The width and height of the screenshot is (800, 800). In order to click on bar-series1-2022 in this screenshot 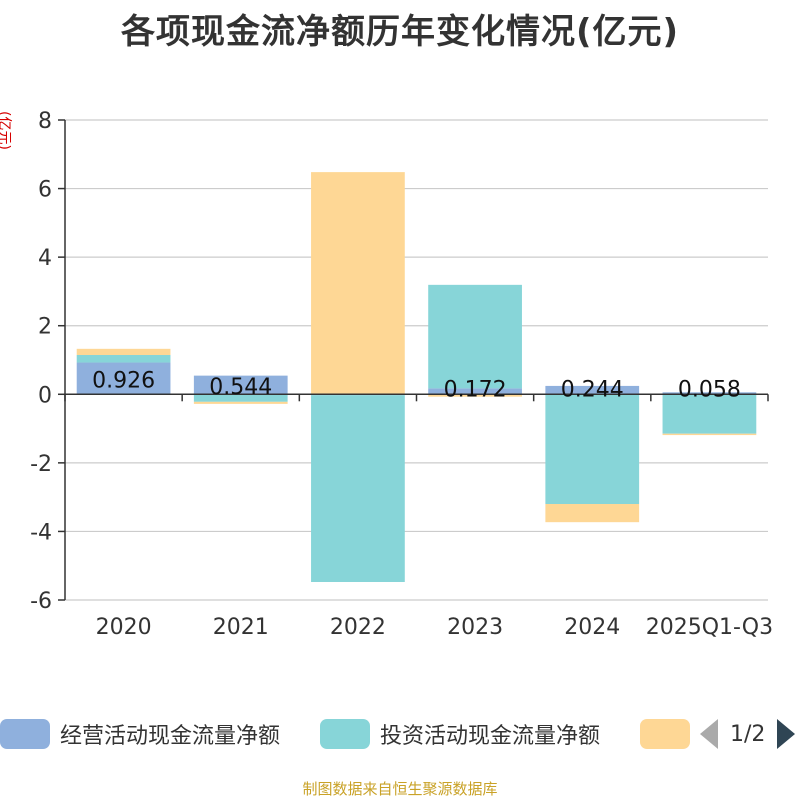, I will do `click(358, 488)`.